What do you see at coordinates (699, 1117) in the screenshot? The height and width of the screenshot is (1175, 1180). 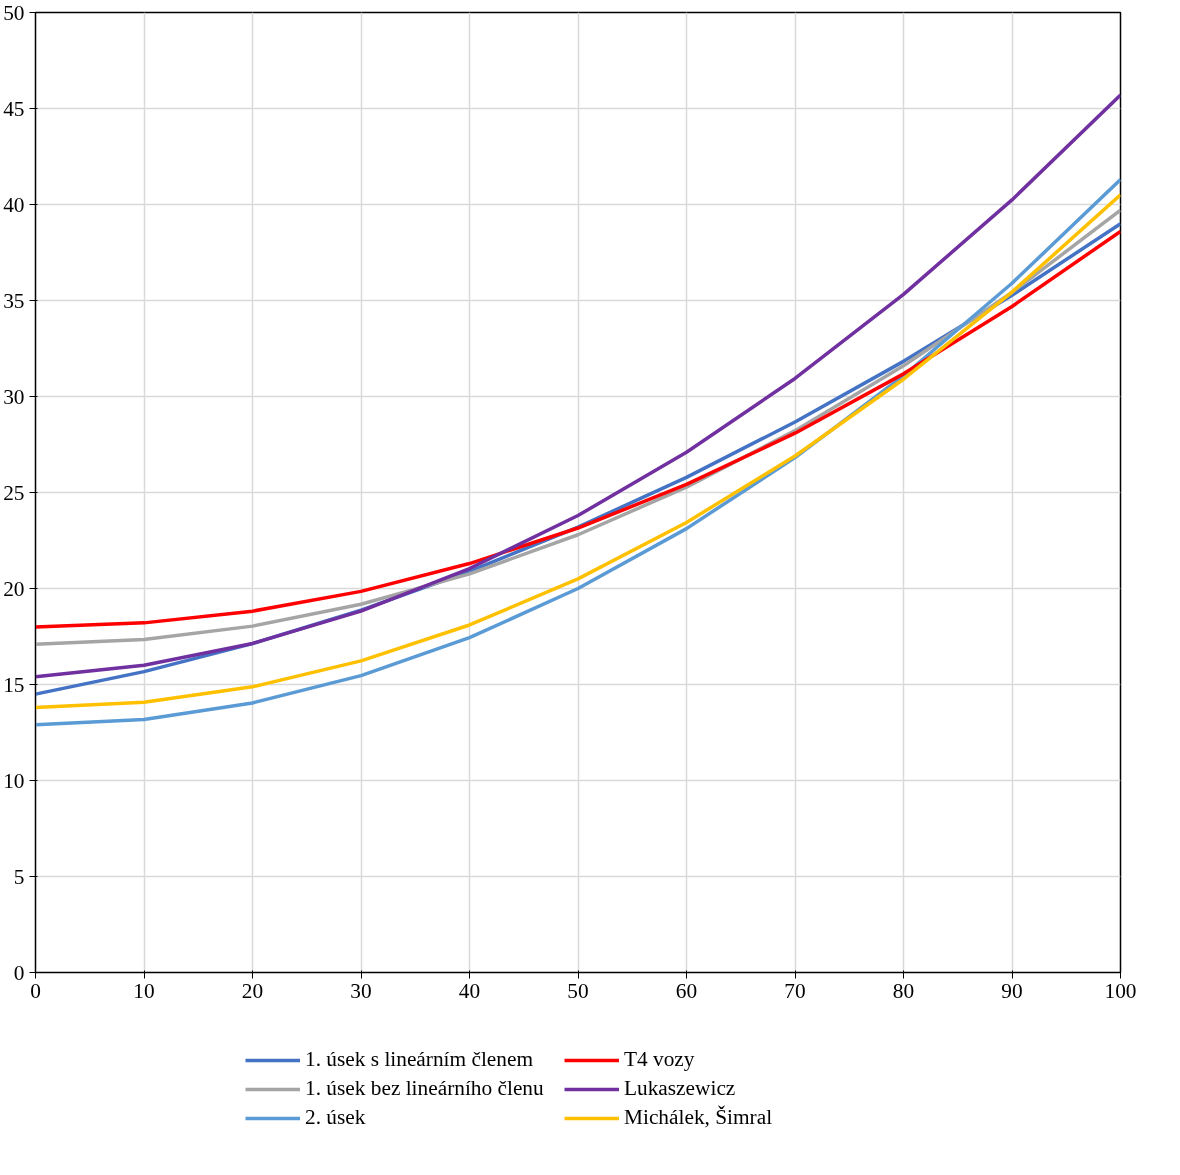 I see `legend-label: Michálek, Šimral` at bounding box center [699, 1117].